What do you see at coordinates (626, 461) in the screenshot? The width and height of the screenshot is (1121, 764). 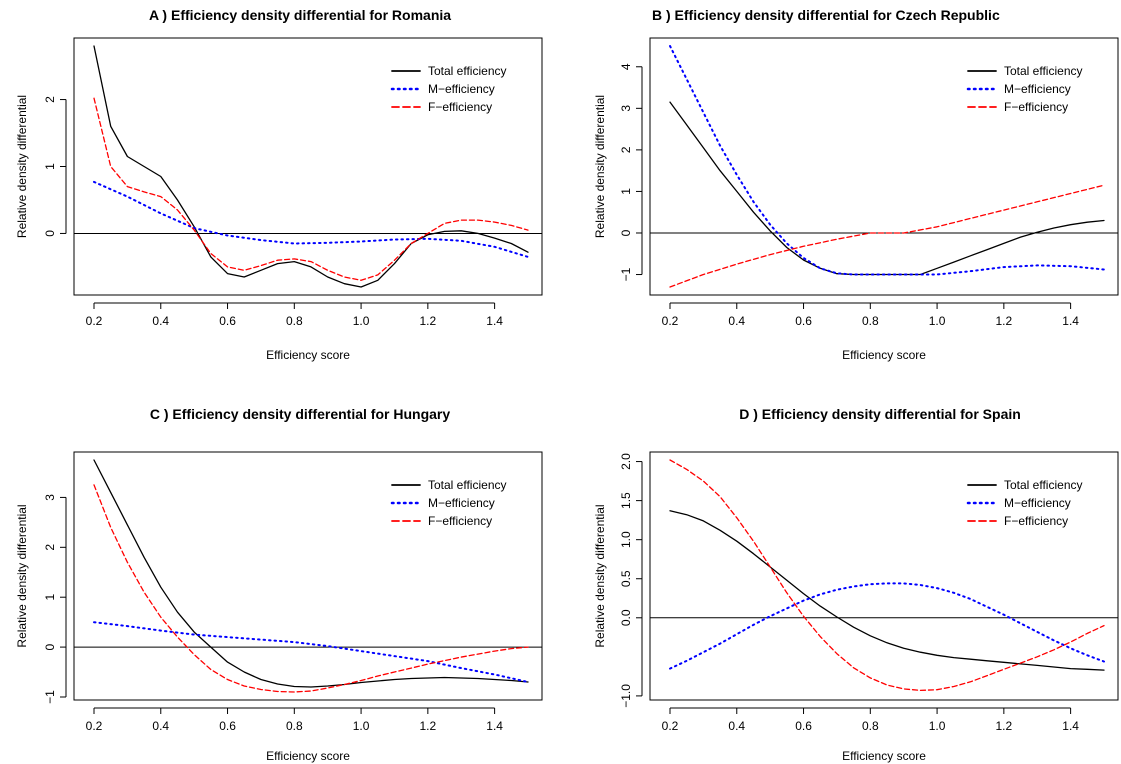 I see `y-tick-label: 2.0` at bounding box center [626, 461].